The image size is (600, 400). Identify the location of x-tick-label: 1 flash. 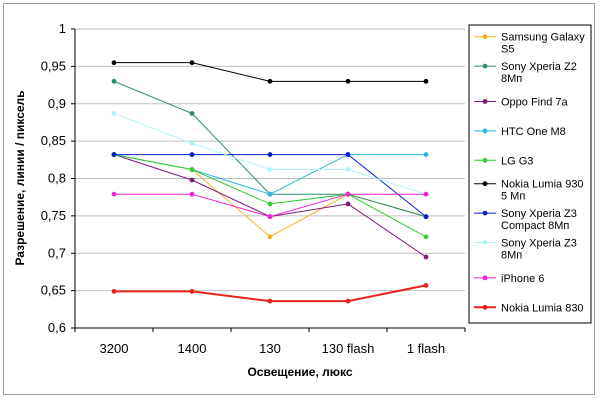
(426, 348).